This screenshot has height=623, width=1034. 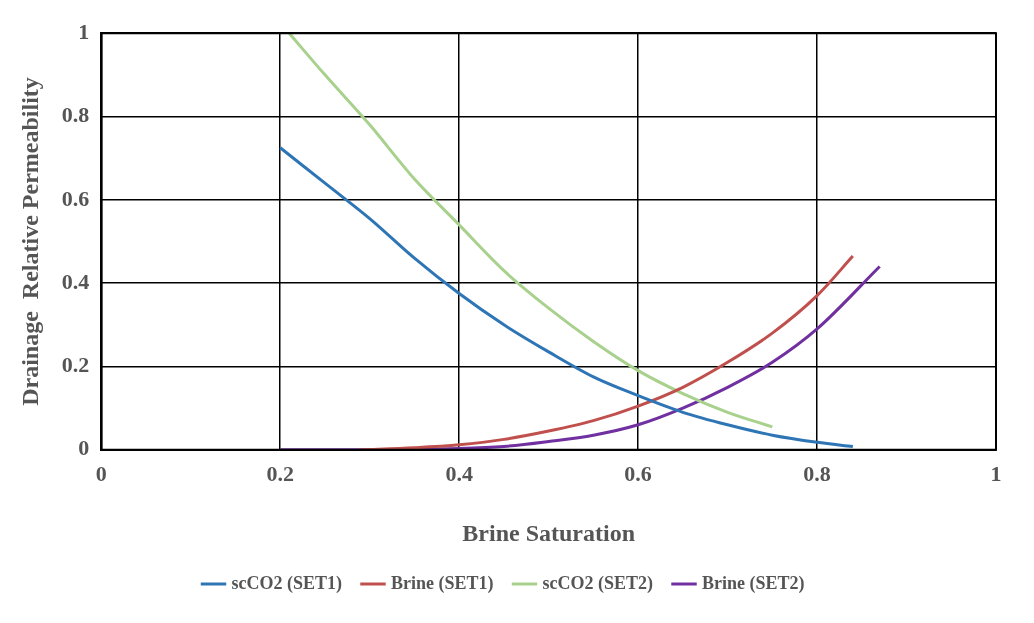 What do you see at coordinates (638, 473) in the screenshot?
I see `x-tick-label: 0.6` at bounding box center [638, 473].